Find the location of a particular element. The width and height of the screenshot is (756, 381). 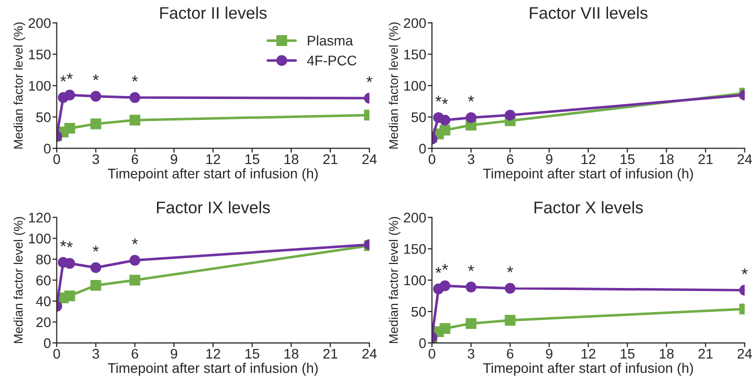

legend-label: 4F-PCC is located at coordinates (331, 61).